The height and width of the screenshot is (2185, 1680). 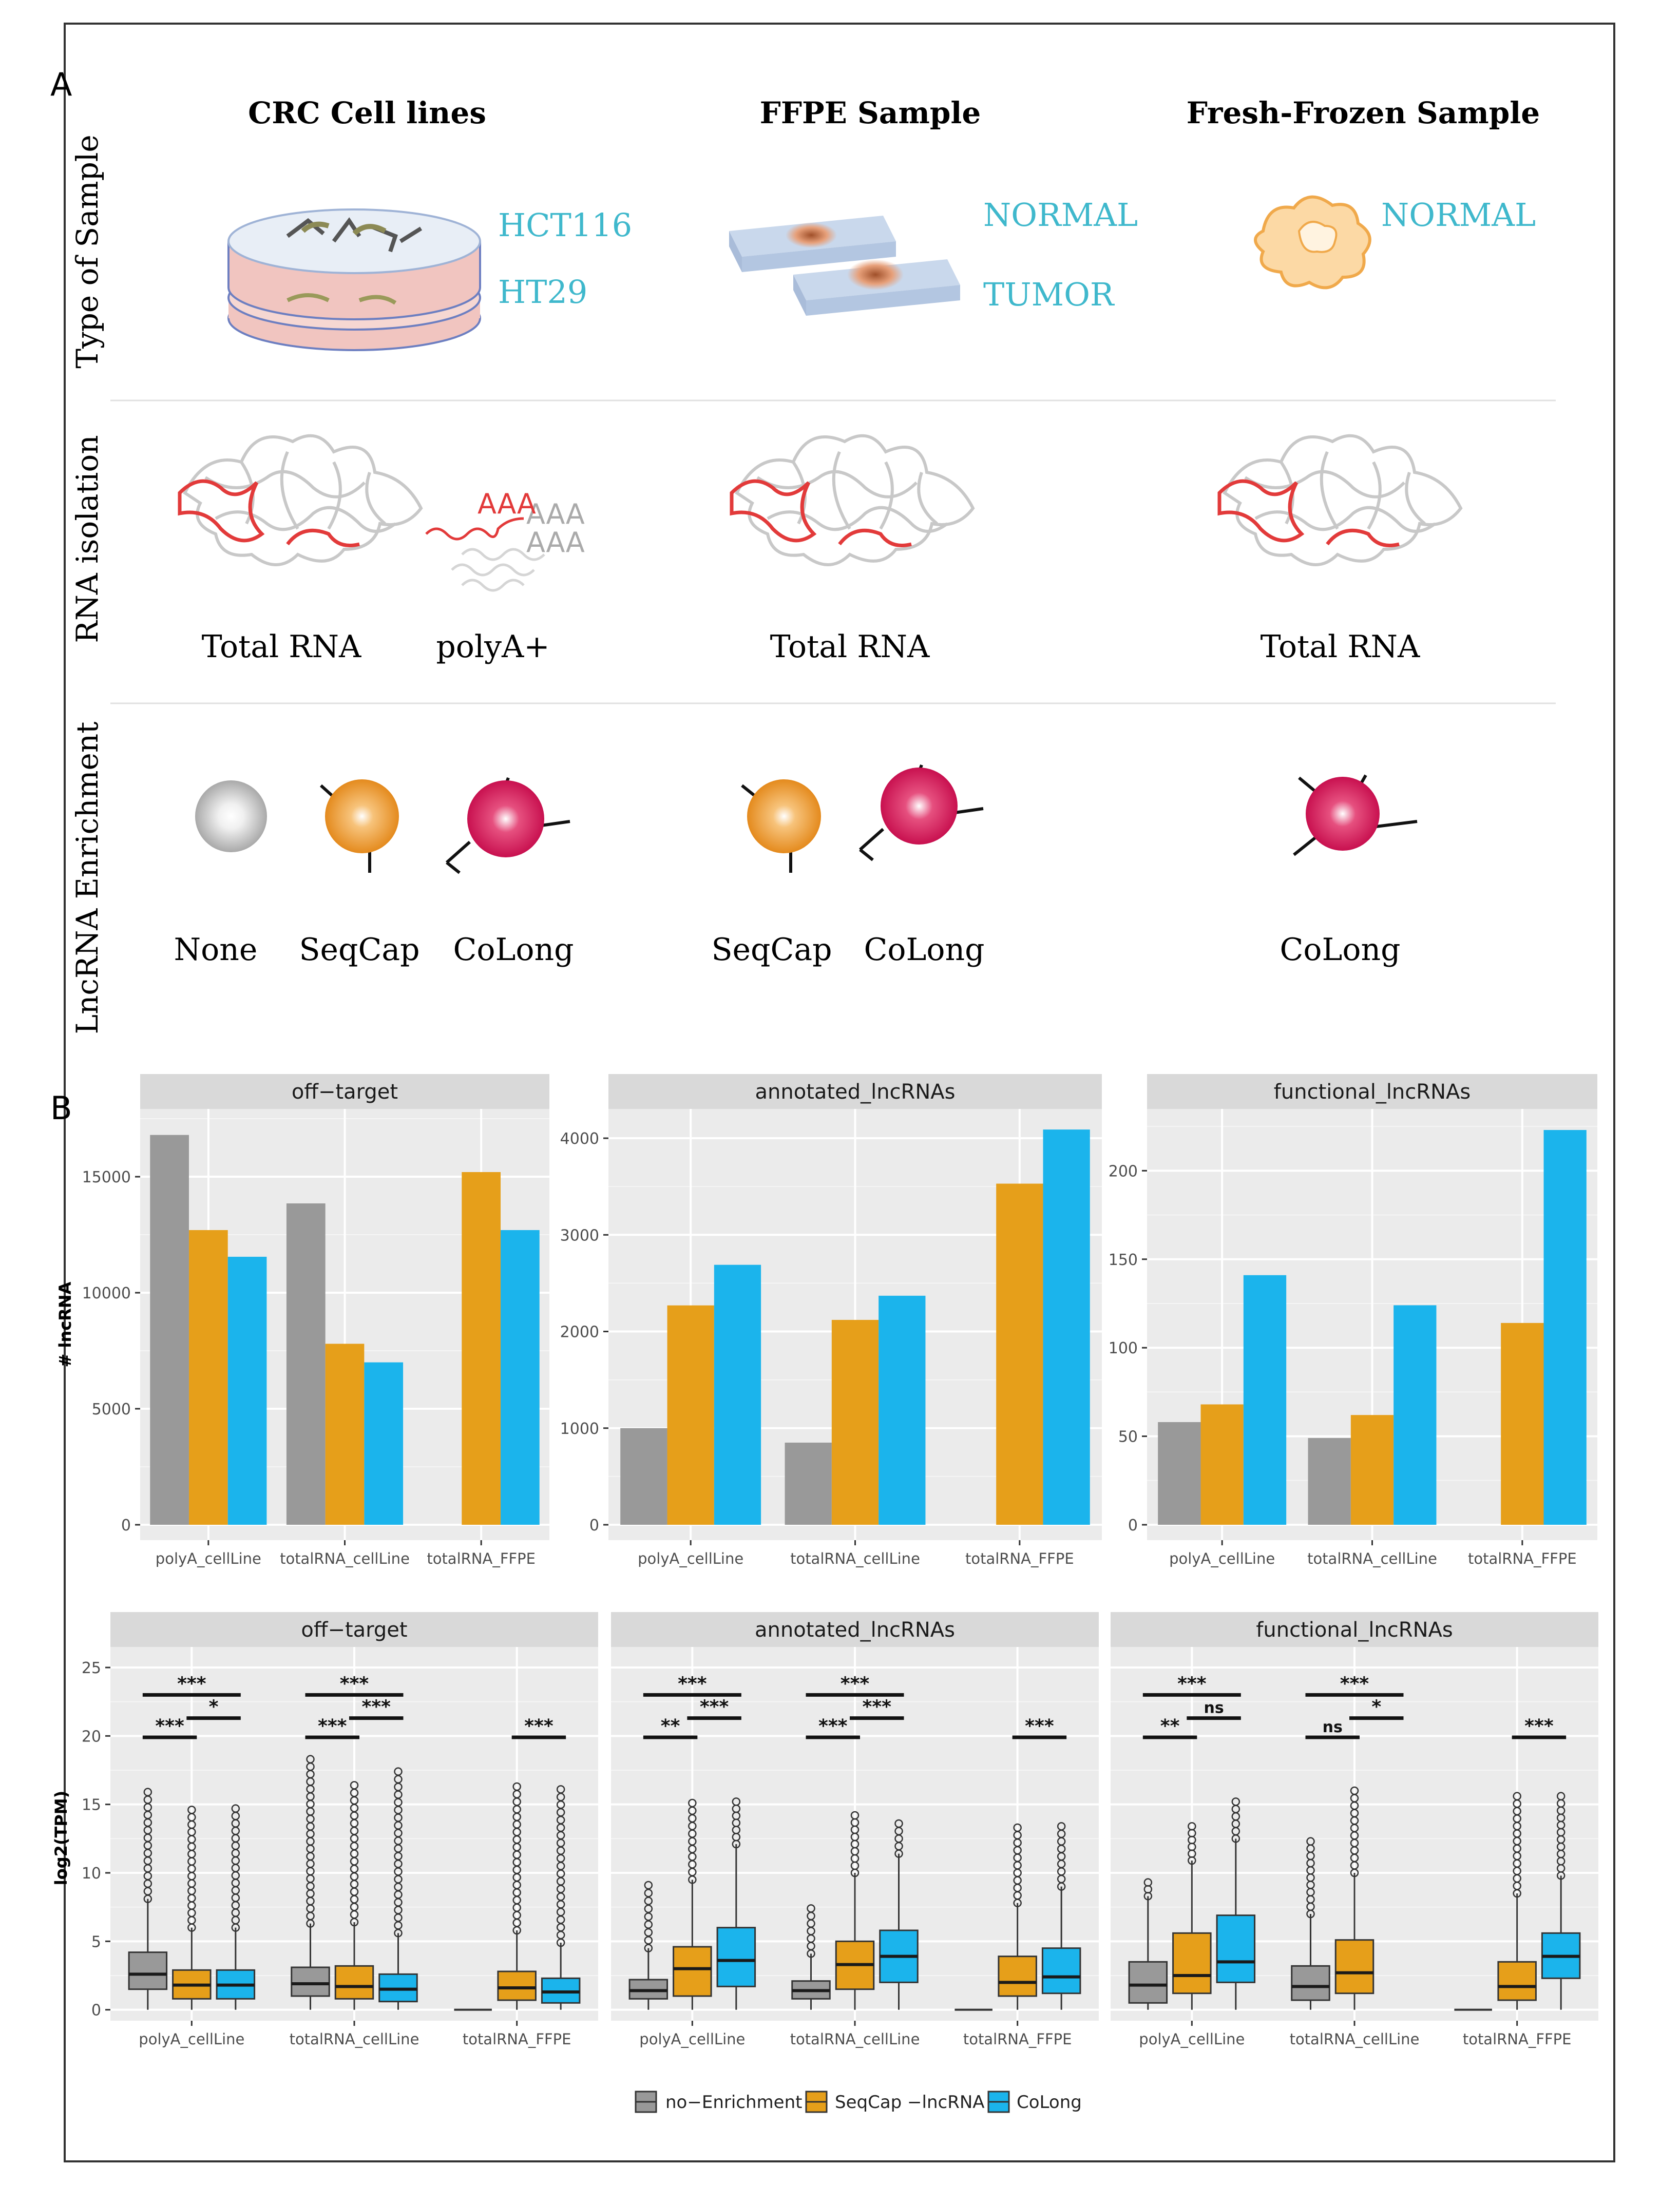 What do you see at coordinates (579, 1139) in the screenshot?
I see `y-tick-label: 4000` at bounding box center [579, 1139].